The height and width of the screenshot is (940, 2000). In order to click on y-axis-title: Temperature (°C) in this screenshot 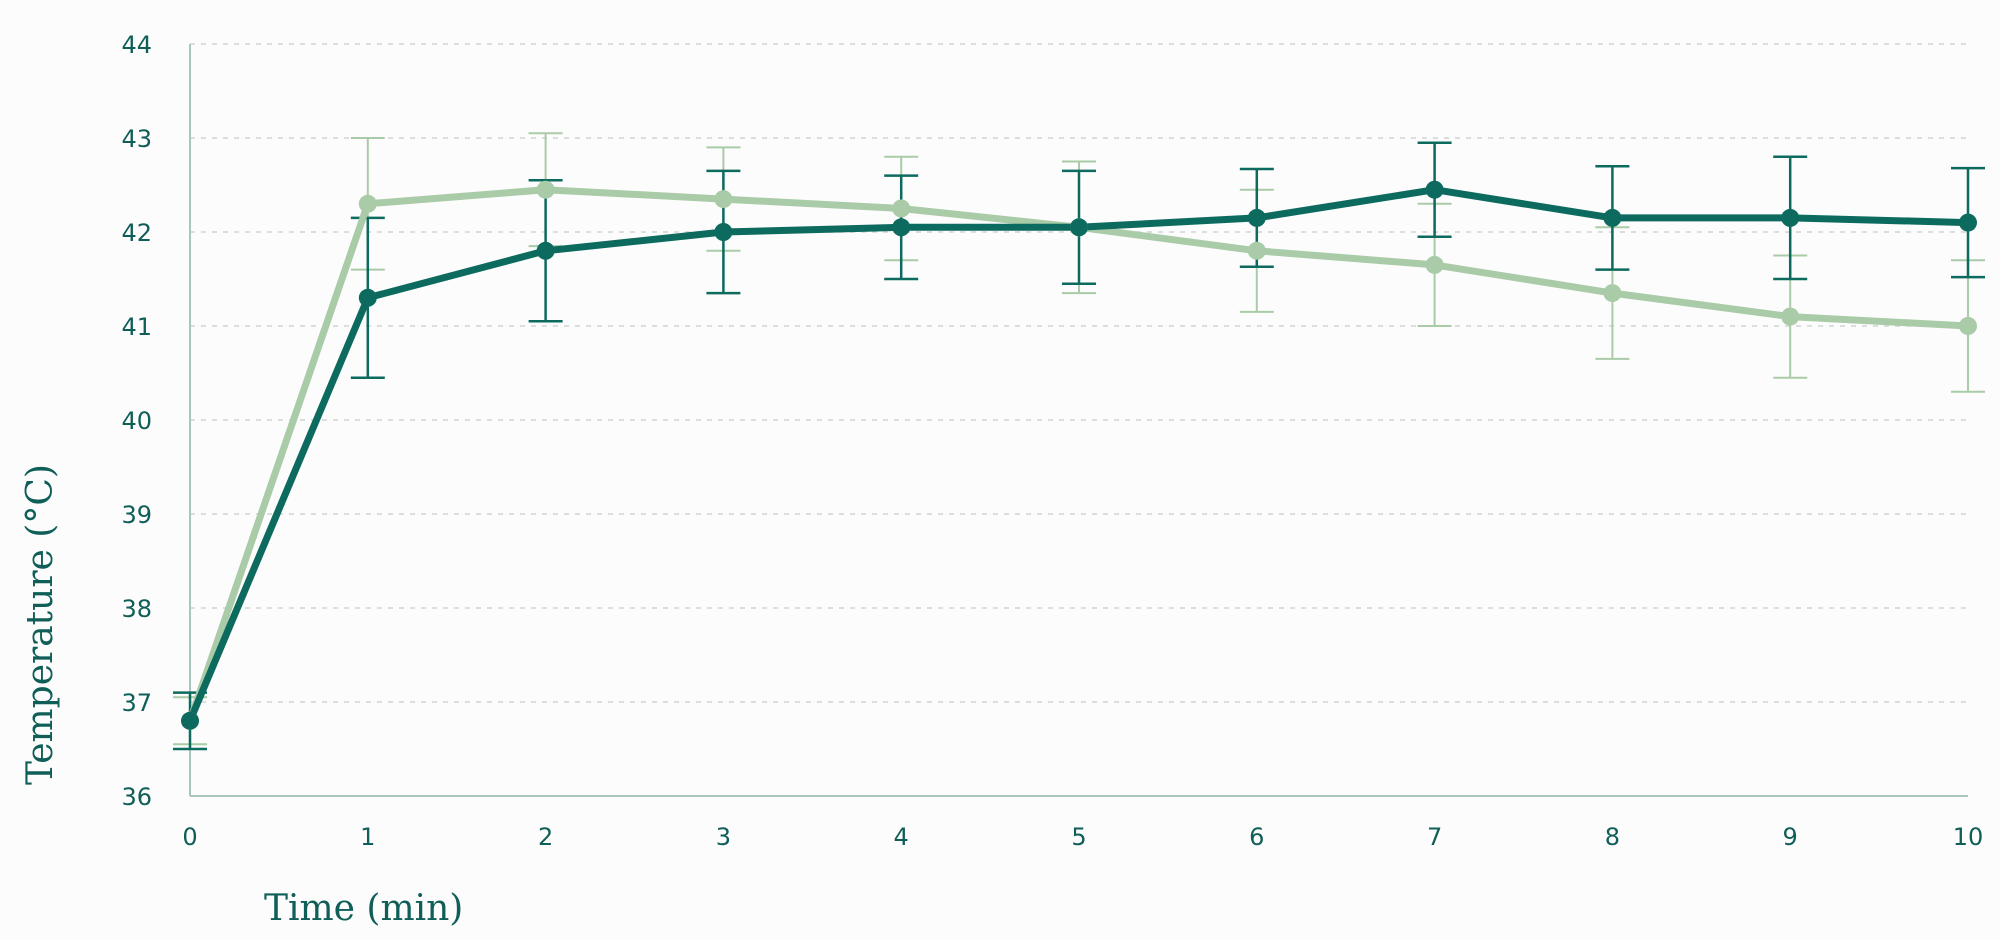, I will do `click(40, 624)`.